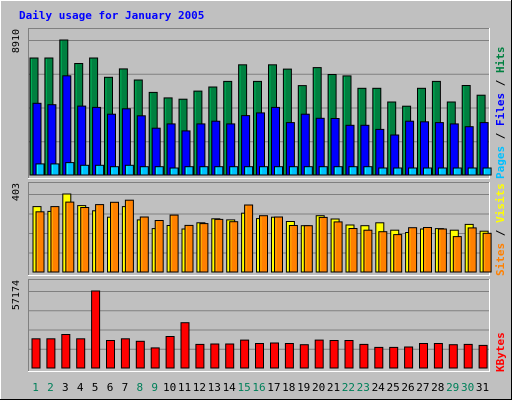 The height and width of the screenshot is (400, 512). Describe the element at coordinates (363, 387) in the screenshot. I see `x-tick-day-23: 23` at that location.